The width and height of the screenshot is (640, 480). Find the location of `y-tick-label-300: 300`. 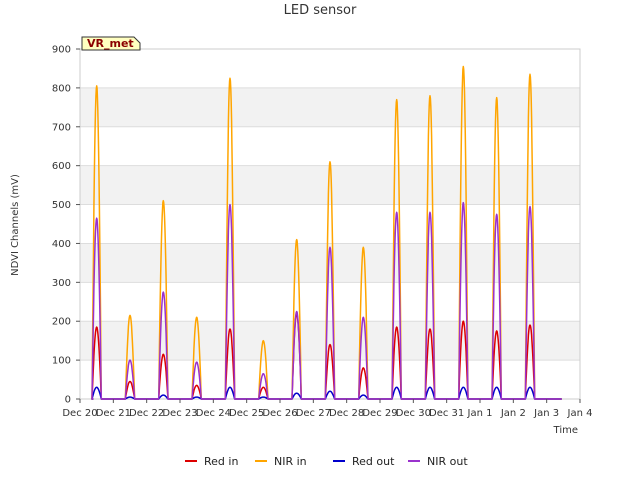

y-tick-label-300: 300 is located at coordinates (61, 283).